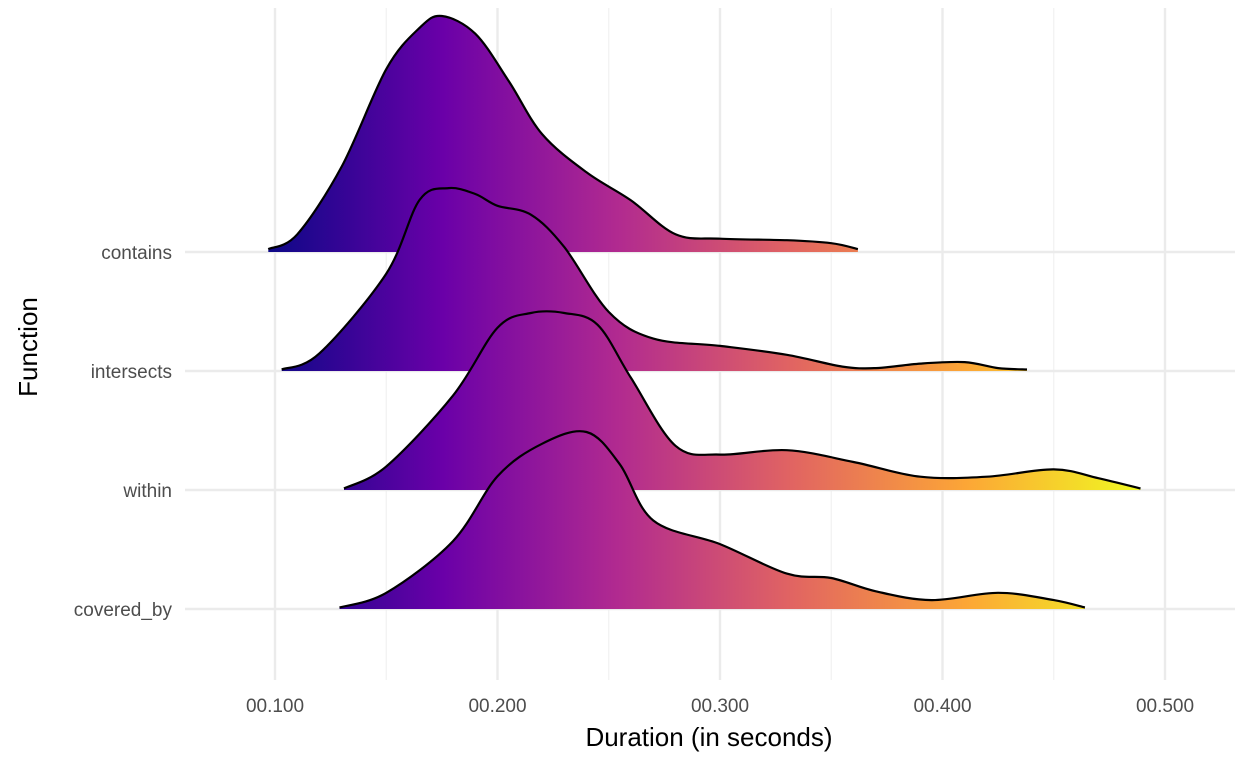 This screenshot has width=1248, height=768. I want to click on x-tick-label: 00.400, so click(942, 706).